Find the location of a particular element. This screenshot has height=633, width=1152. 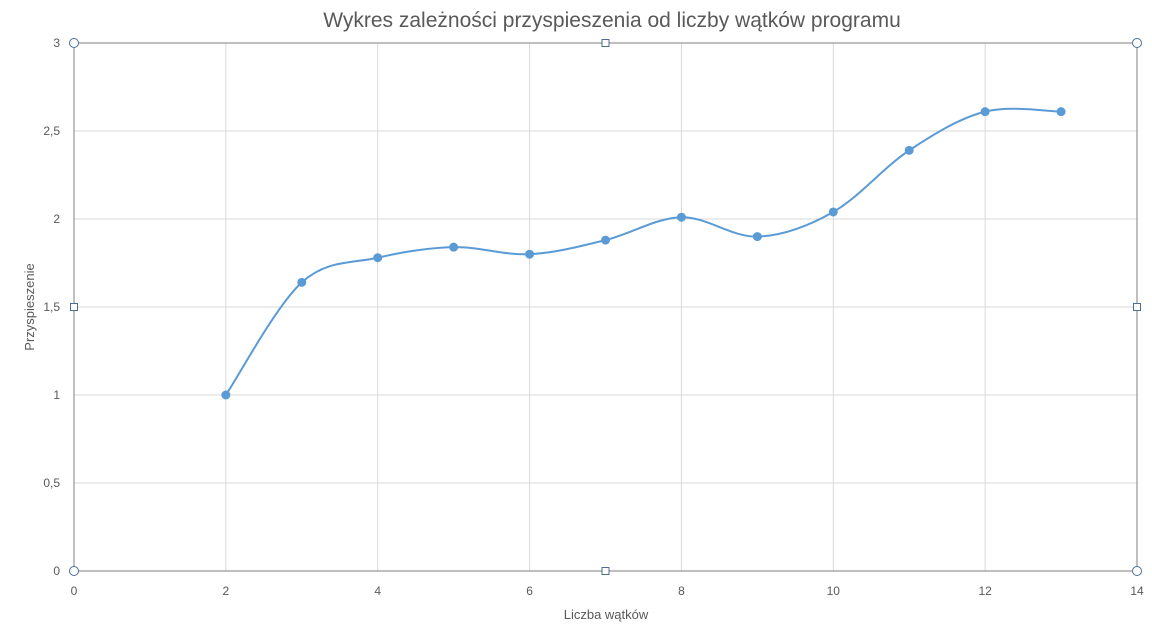

y-tick-label: 2 is located at coordinates (56, 219).